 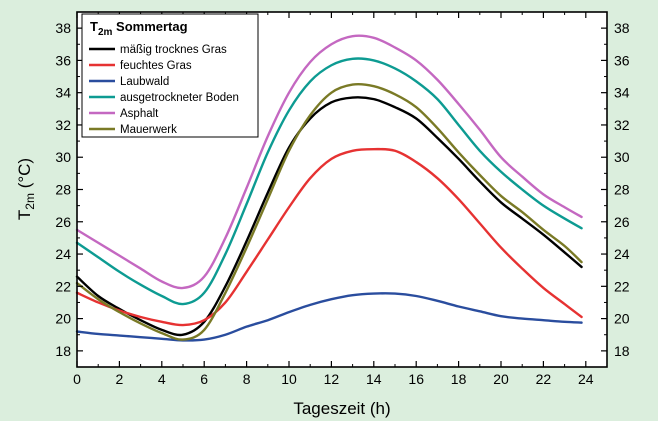 What do you see at coordinates (139, 114) in the screenshot?
I see `legend-label-5: Asphalt` at bounding box center [139, 114].